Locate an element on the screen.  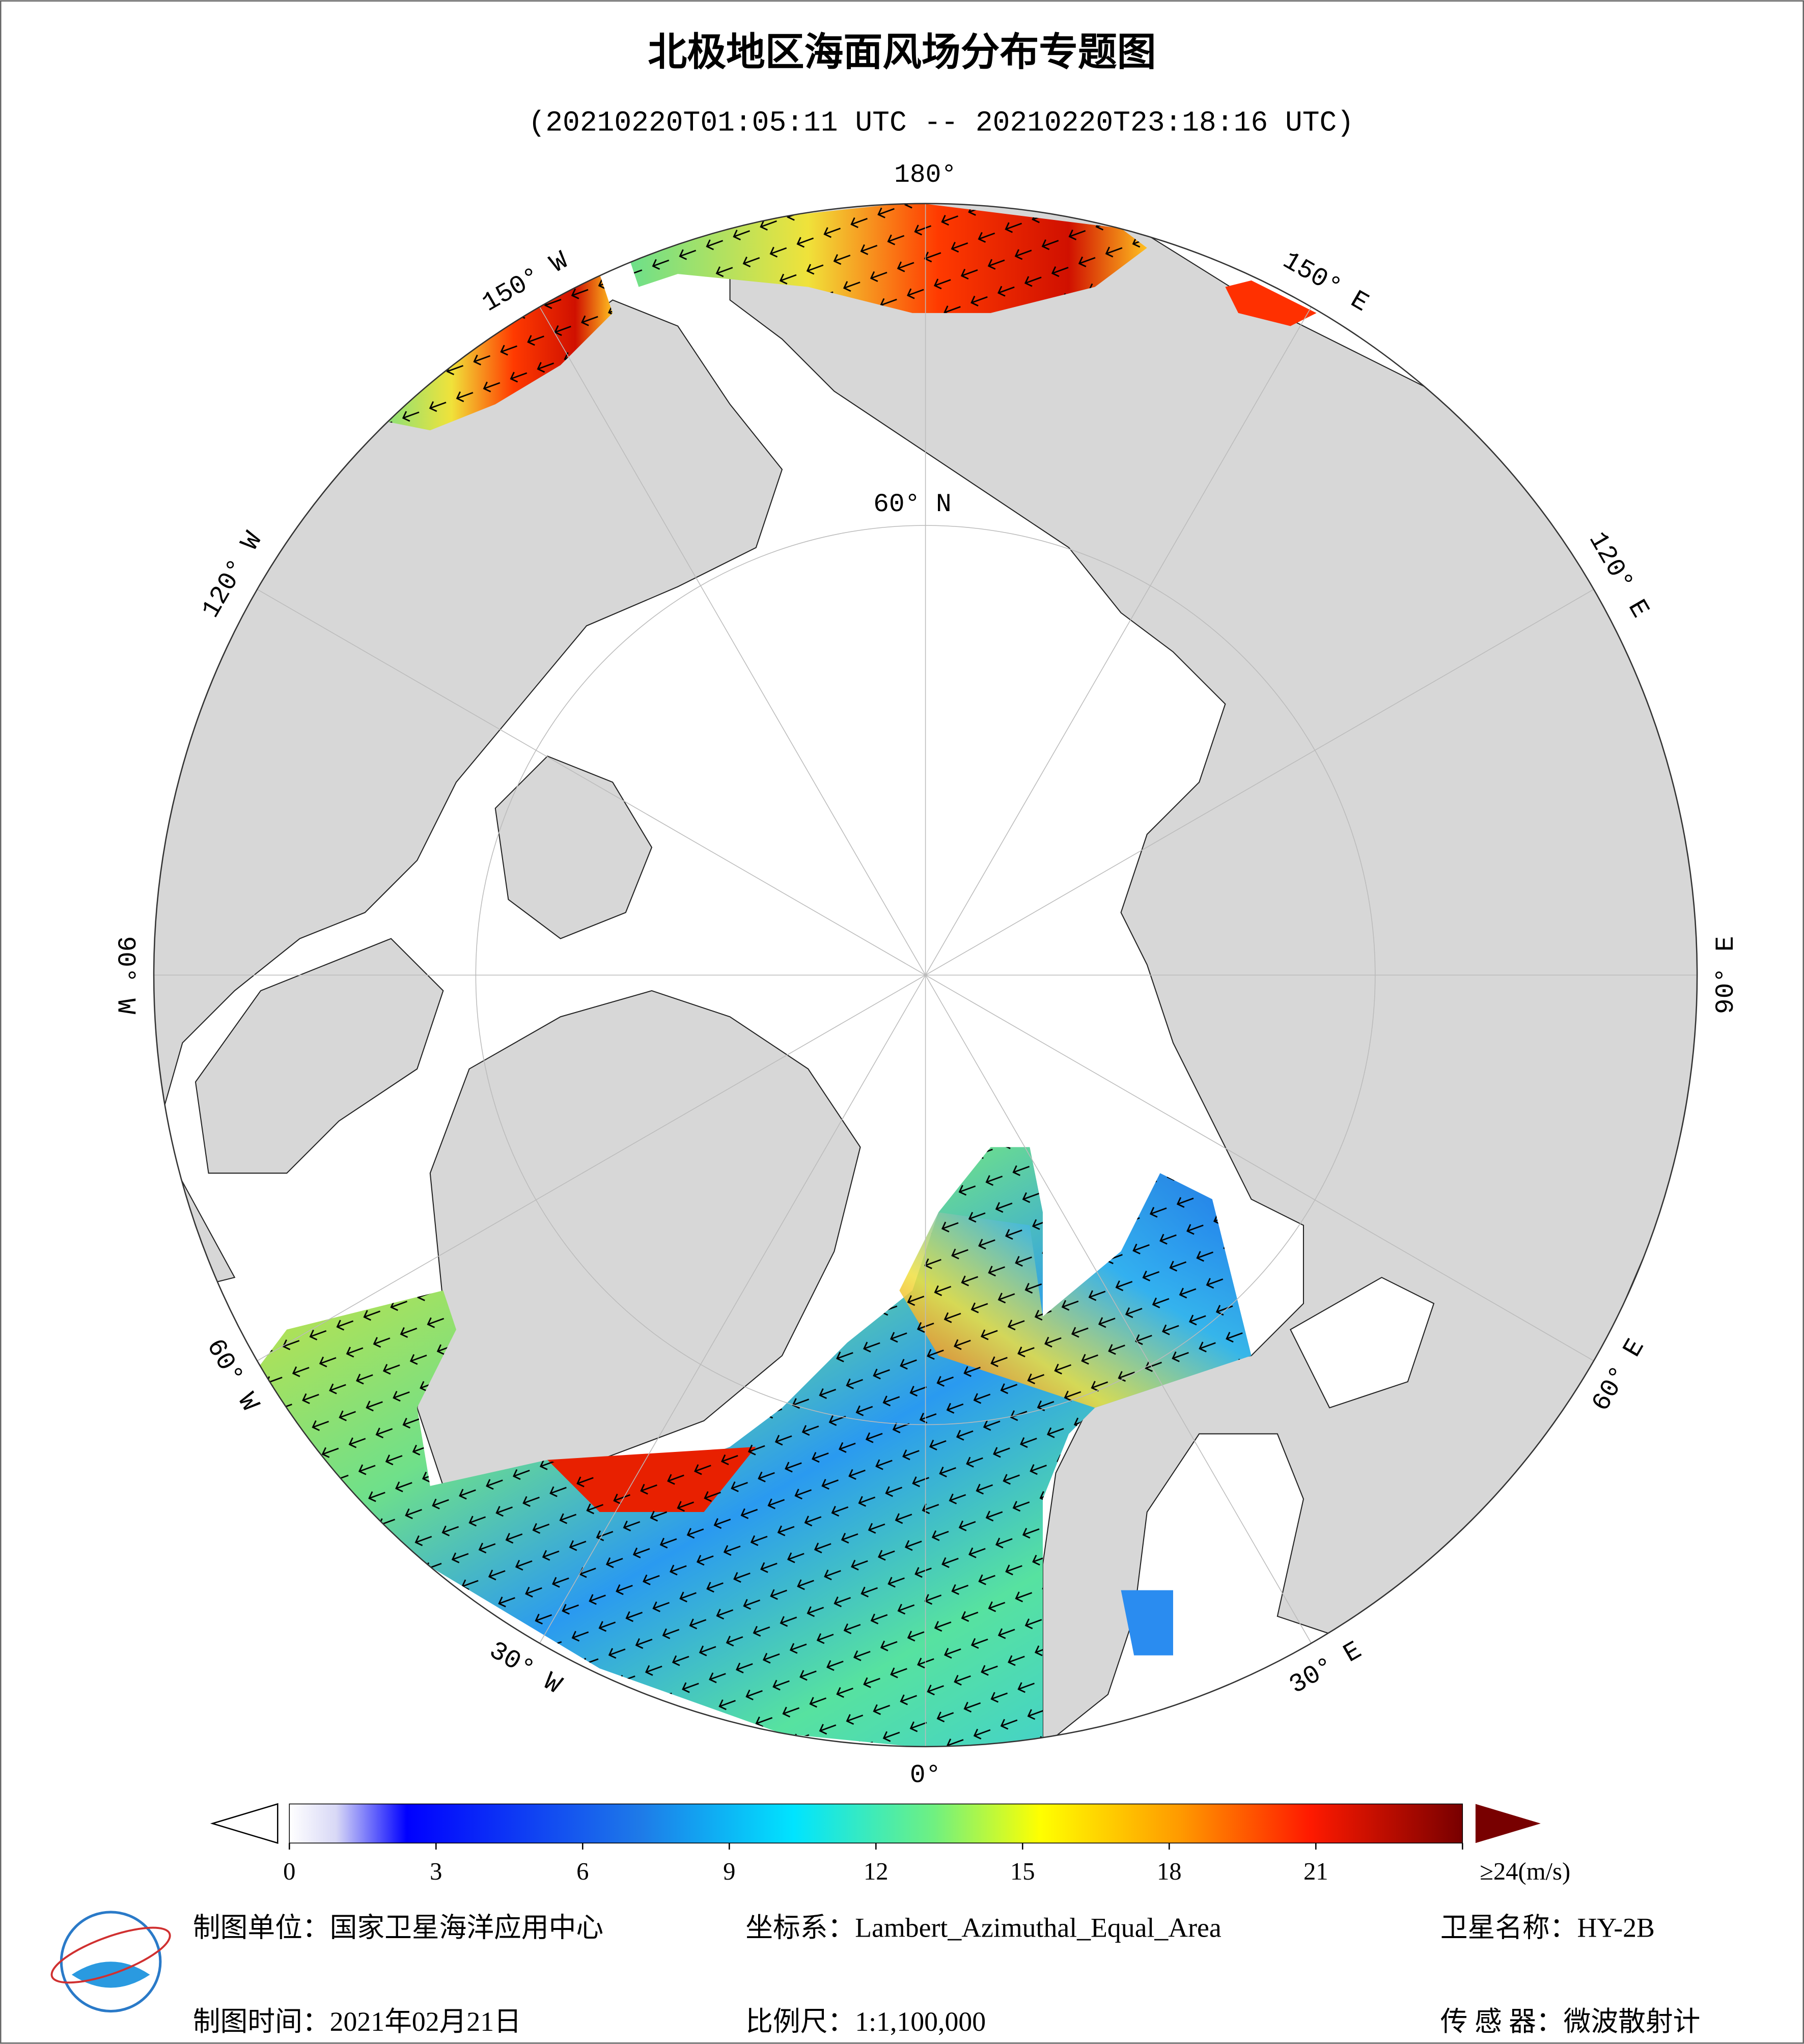
colorbar-tick-label: 15 is located at coordinates (1022, 1871).